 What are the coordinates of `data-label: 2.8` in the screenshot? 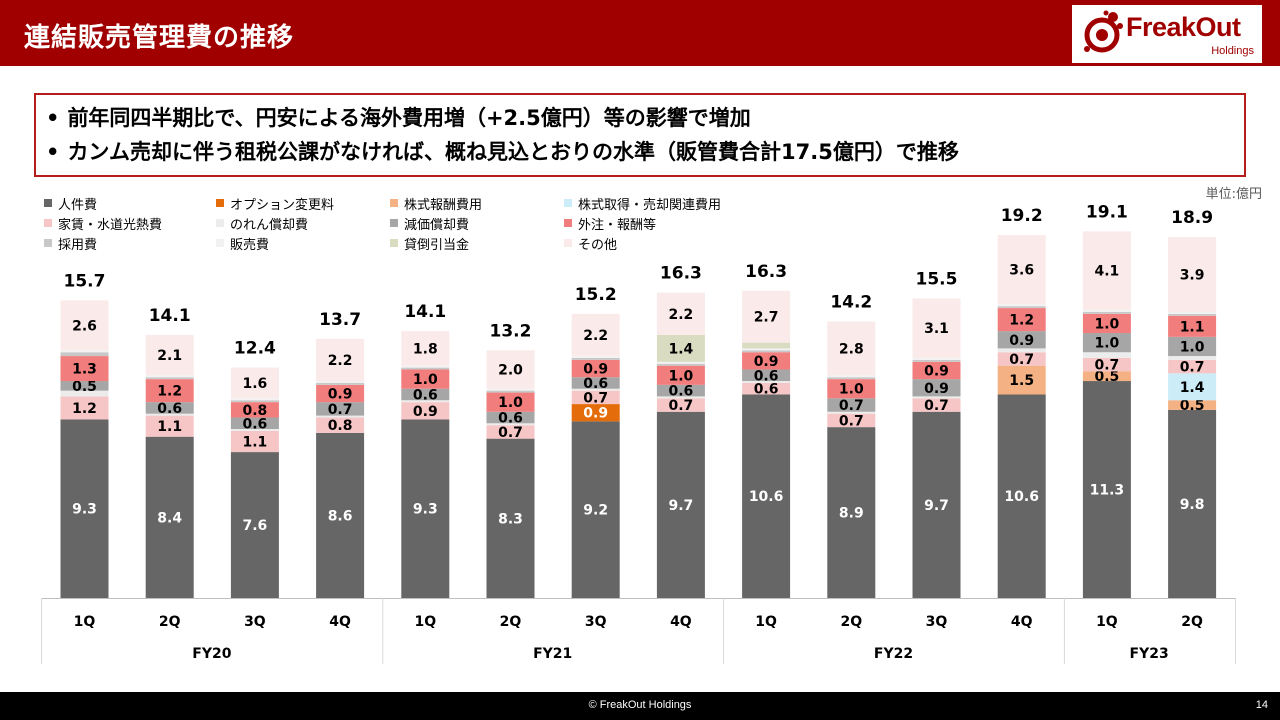 It's located at (851, 349).